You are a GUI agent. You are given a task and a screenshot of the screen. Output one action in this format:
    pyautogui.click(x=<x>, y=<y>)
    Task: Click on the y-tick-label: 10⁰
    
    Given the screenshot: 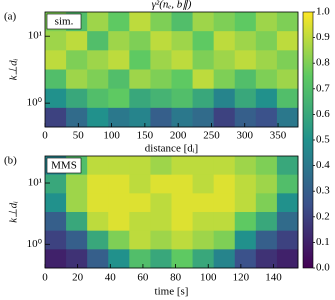 What is the action you would take?
    pyautogui.click(x=35, y=103)
    